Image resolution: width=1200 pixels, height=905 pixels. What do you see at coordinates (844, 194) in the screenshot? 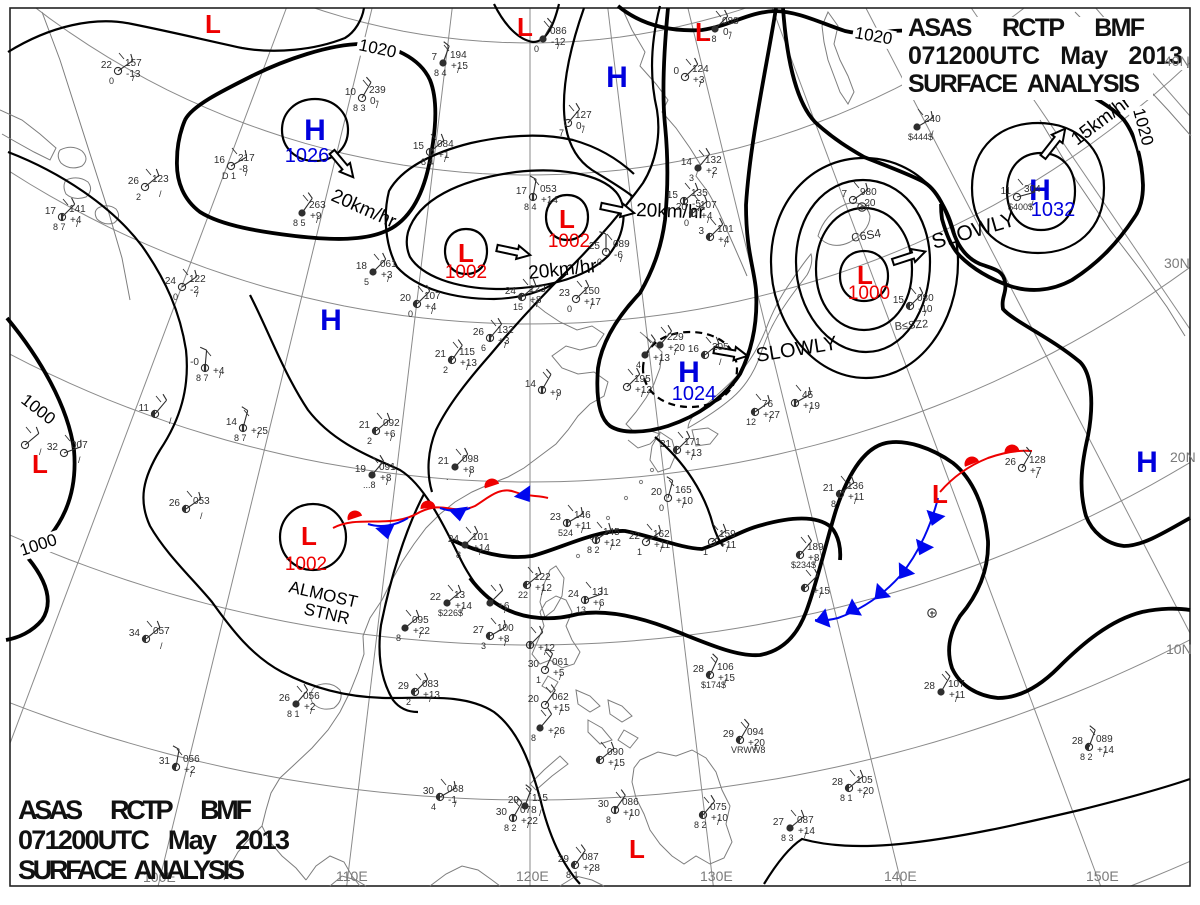
I see `svg-text: 7` at bounding box center [844, 194].